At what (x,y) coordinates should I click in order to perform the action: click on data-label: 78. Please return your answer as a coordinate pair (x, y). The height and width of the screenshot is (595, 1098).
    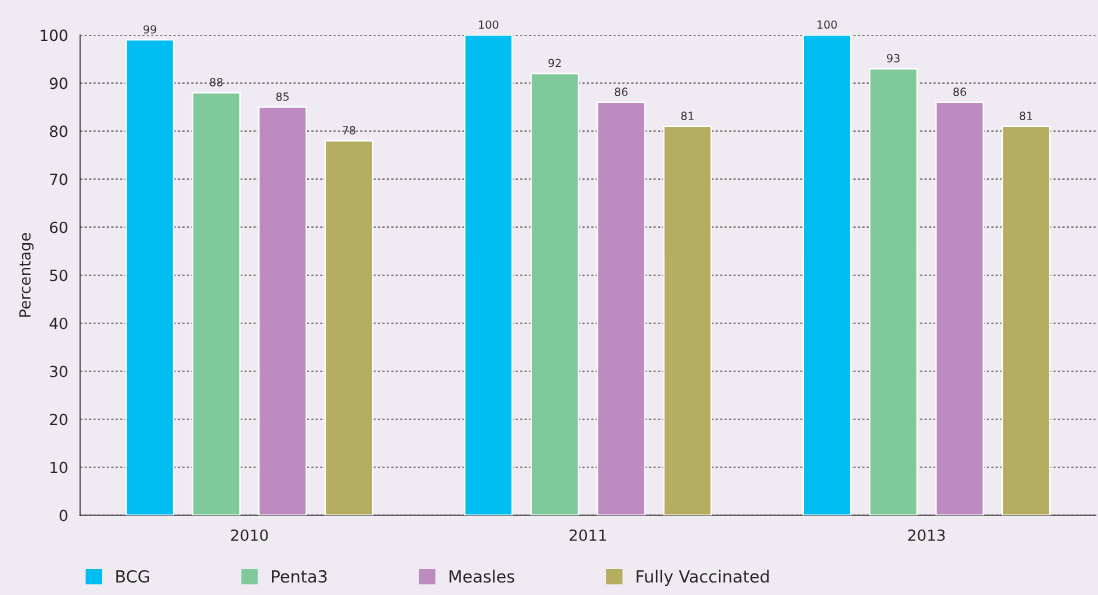
    Looking at the image, I should click on (349, 130).